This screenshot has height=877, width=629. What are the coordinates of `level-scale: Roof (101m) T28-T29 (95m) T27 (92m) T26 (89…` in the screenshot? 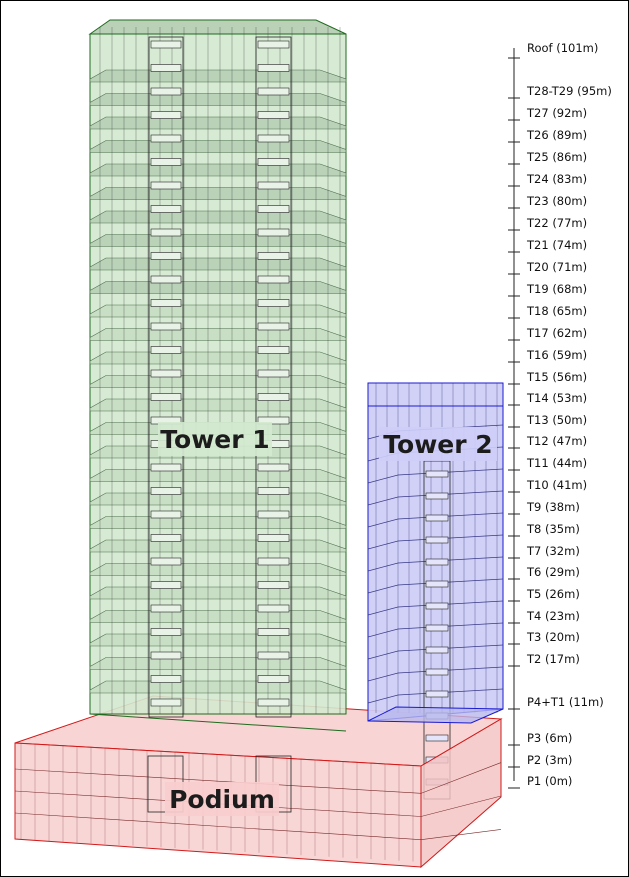 It's located at (560, 415).